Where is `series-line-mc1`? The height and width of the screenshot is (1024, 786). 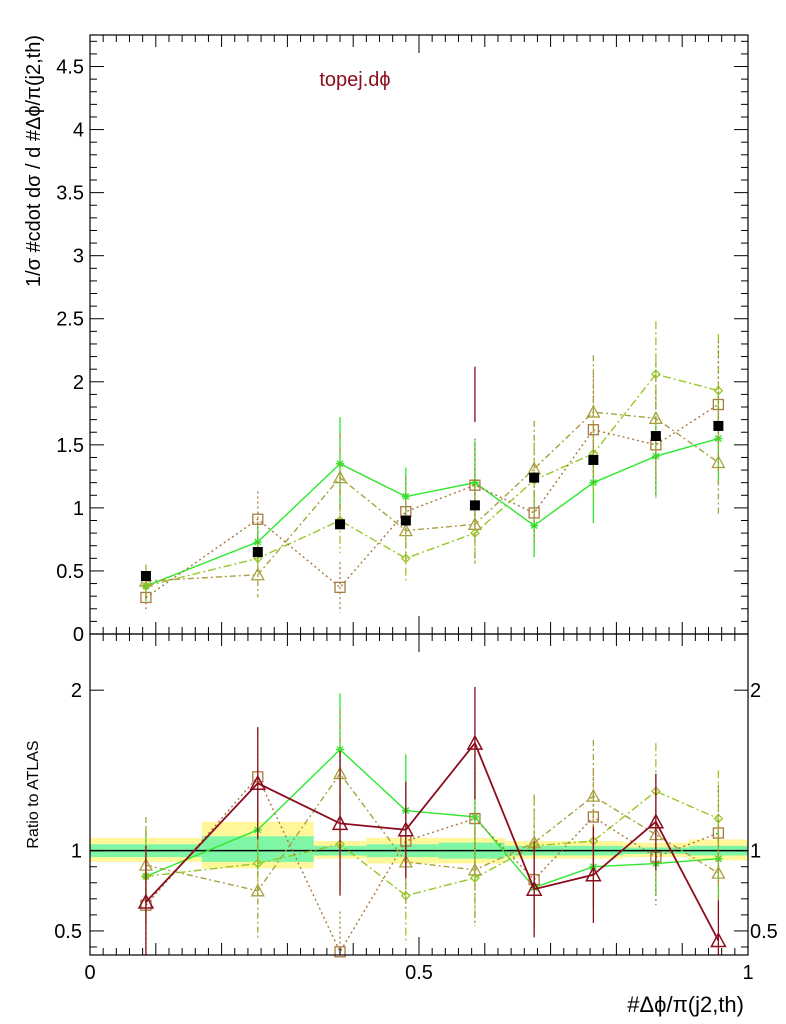
series-line-mc1 is located at coordinates (432, 512).